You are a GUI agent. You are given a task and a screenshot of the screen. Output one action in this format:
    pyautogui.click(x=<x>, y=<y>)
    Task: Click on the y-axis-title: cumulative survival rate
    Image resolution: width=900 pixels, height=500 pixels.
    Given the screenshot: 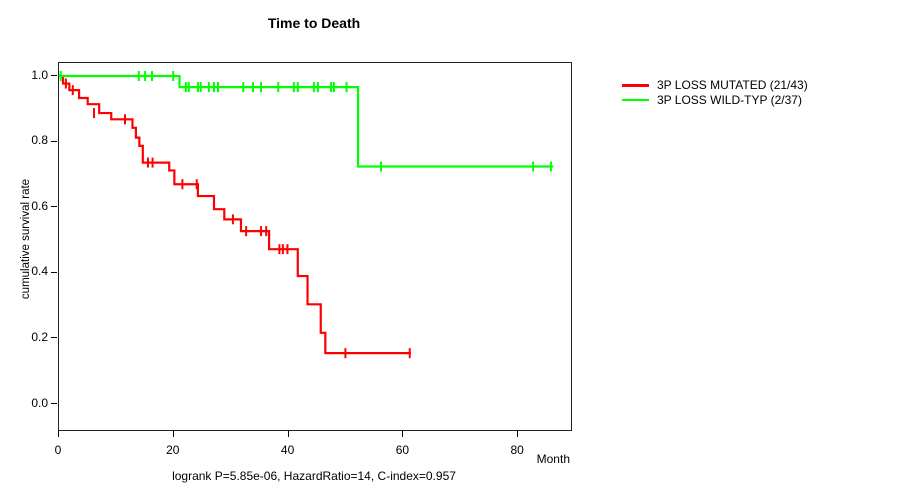 What is the action you would take?
    pyautogui.click(x=26, y=239)
    